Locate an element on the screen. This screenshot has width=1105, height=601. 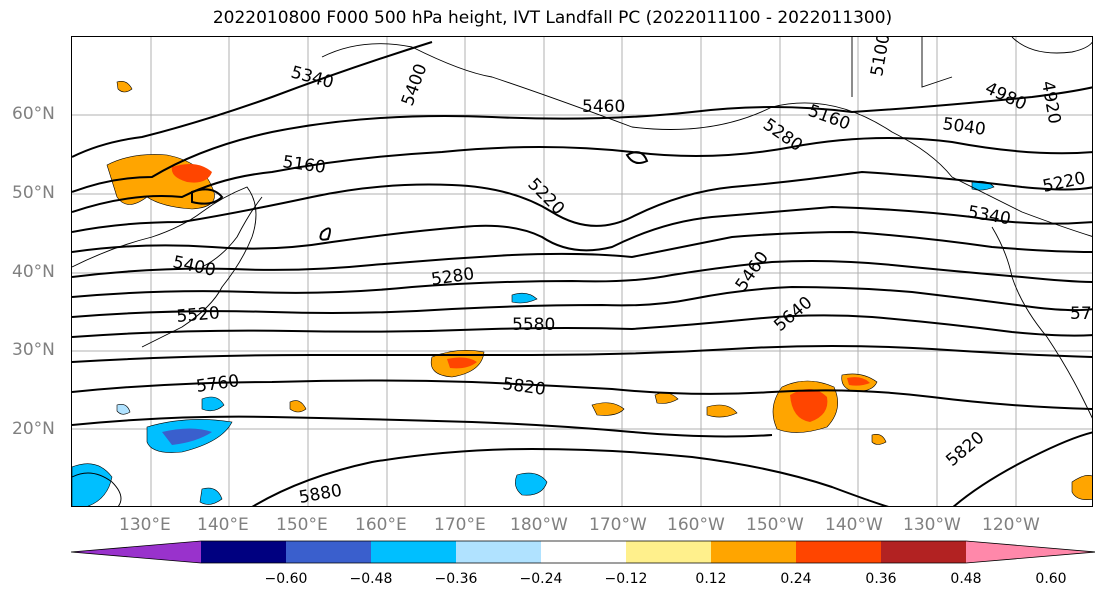
lon-label-130e: 130°E is located at coordinates (145, 525).